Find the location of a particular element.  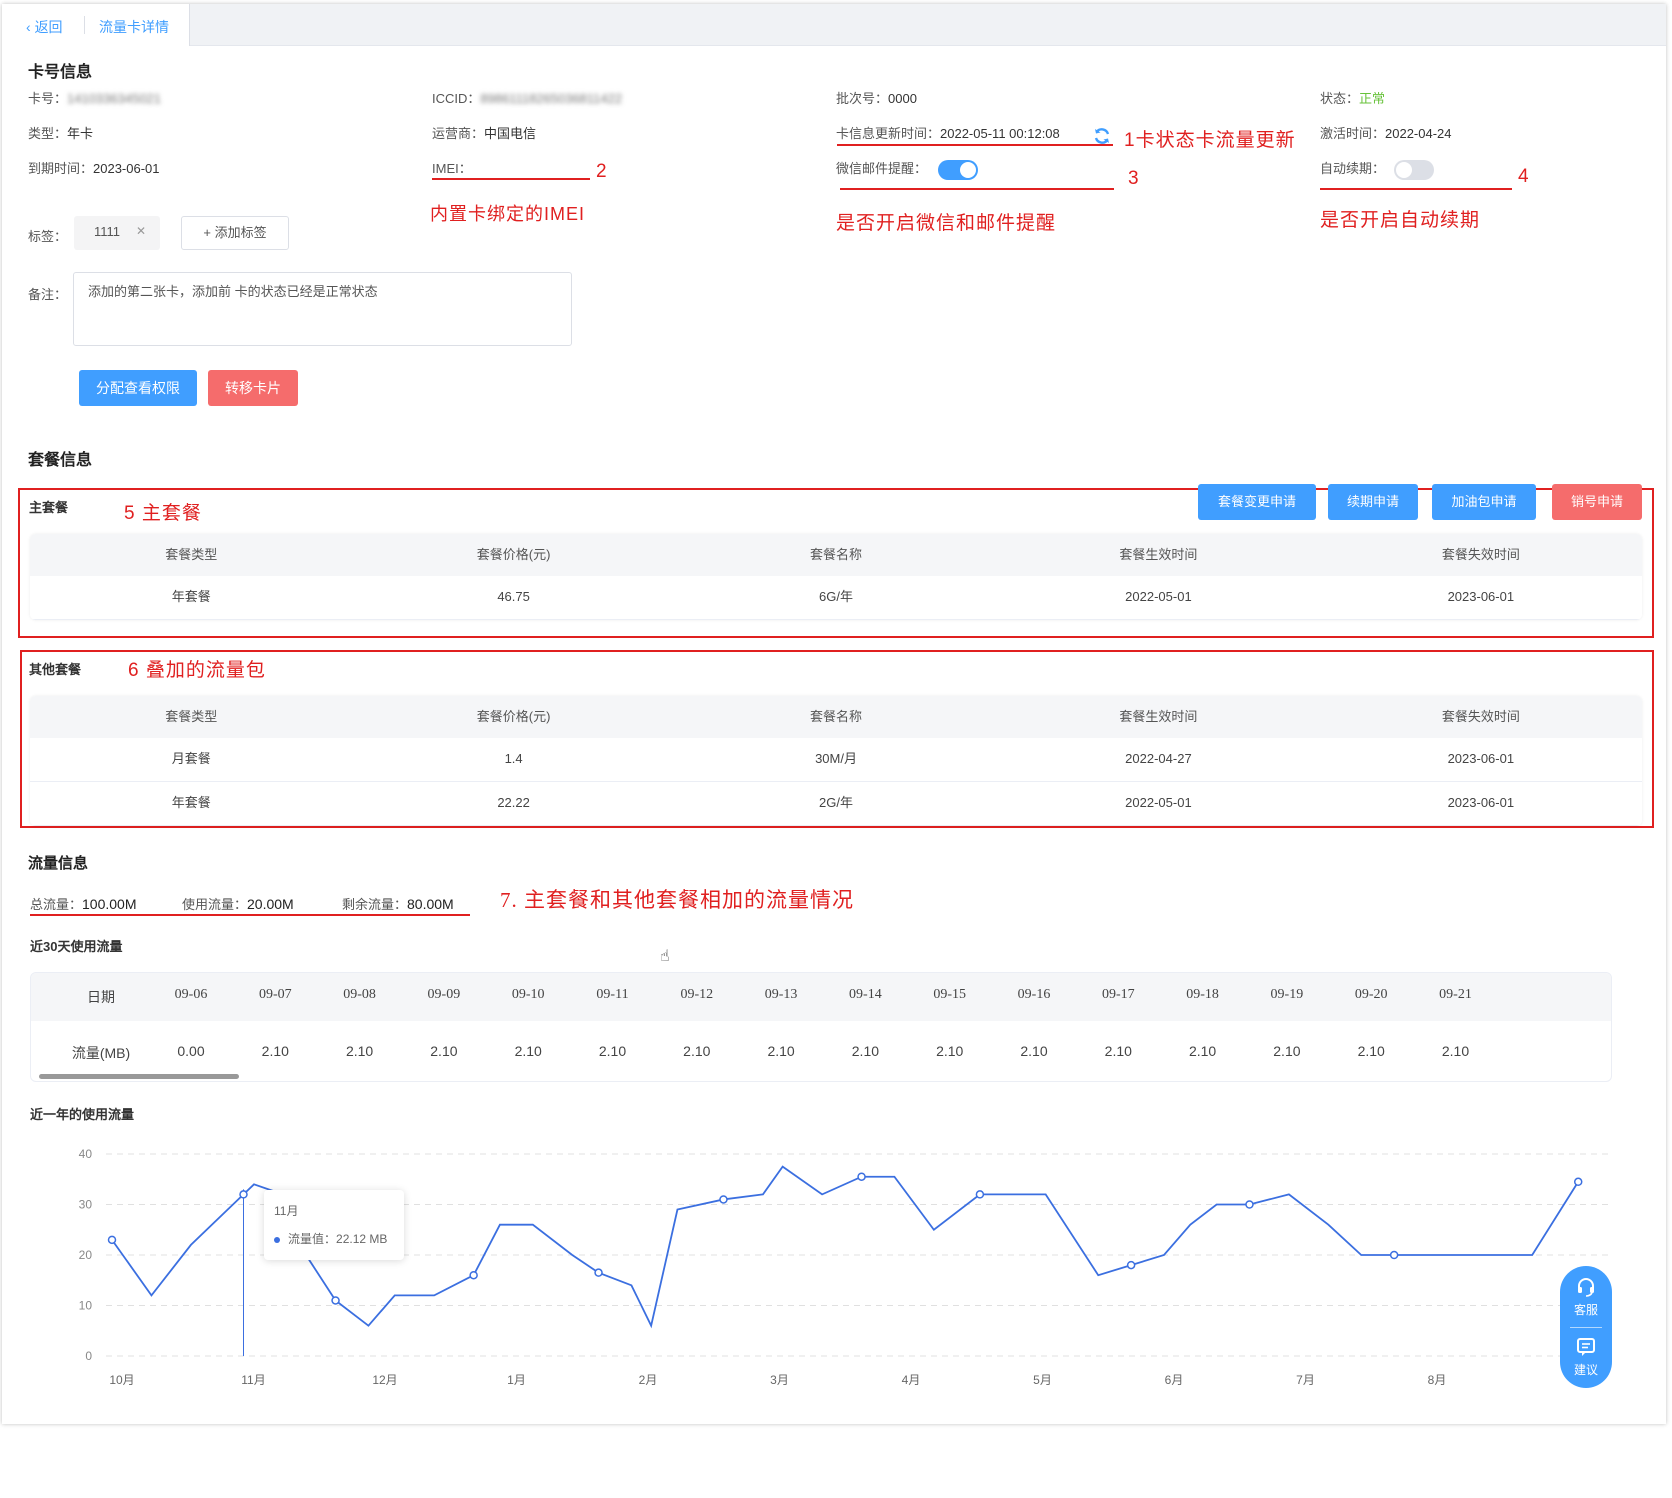

total-flow-value: 100.00M is located at coordinates (109, 904).